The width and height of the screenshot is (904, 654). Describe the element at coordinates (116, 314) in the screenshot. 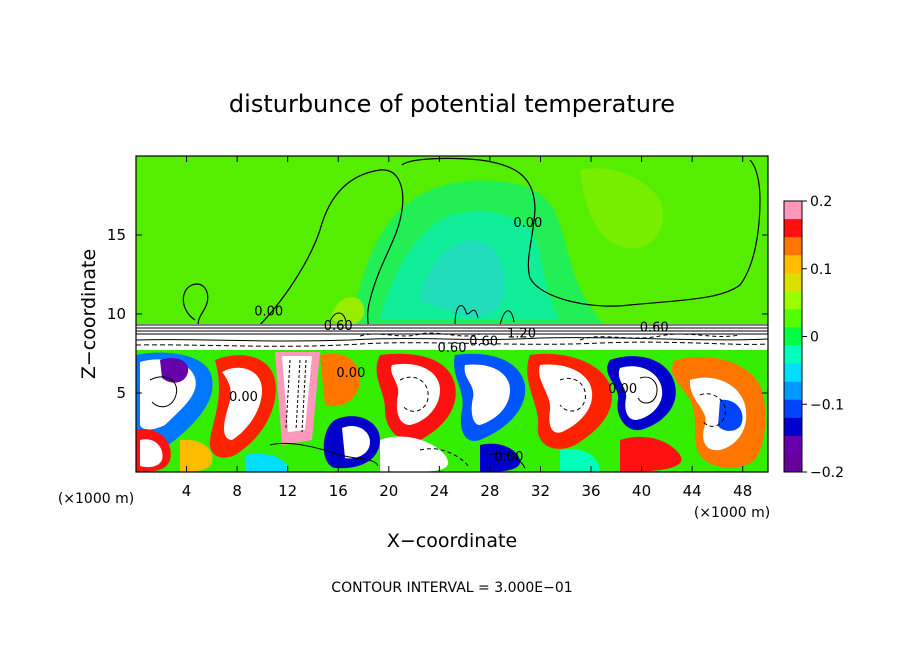

I see `y-tick-label: 10` at that location.